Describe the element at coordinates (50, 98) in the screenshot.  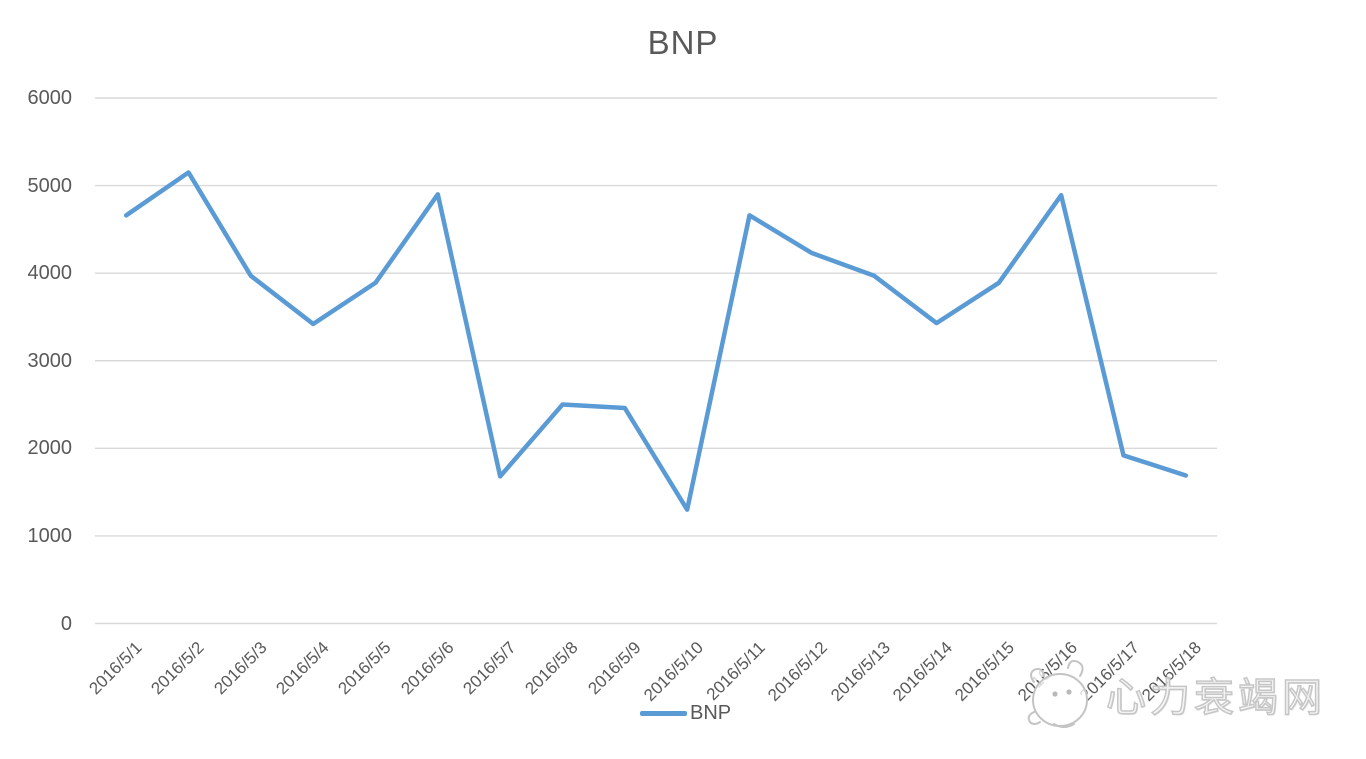
I see `y-axis-tick-label: 6000` at that location.